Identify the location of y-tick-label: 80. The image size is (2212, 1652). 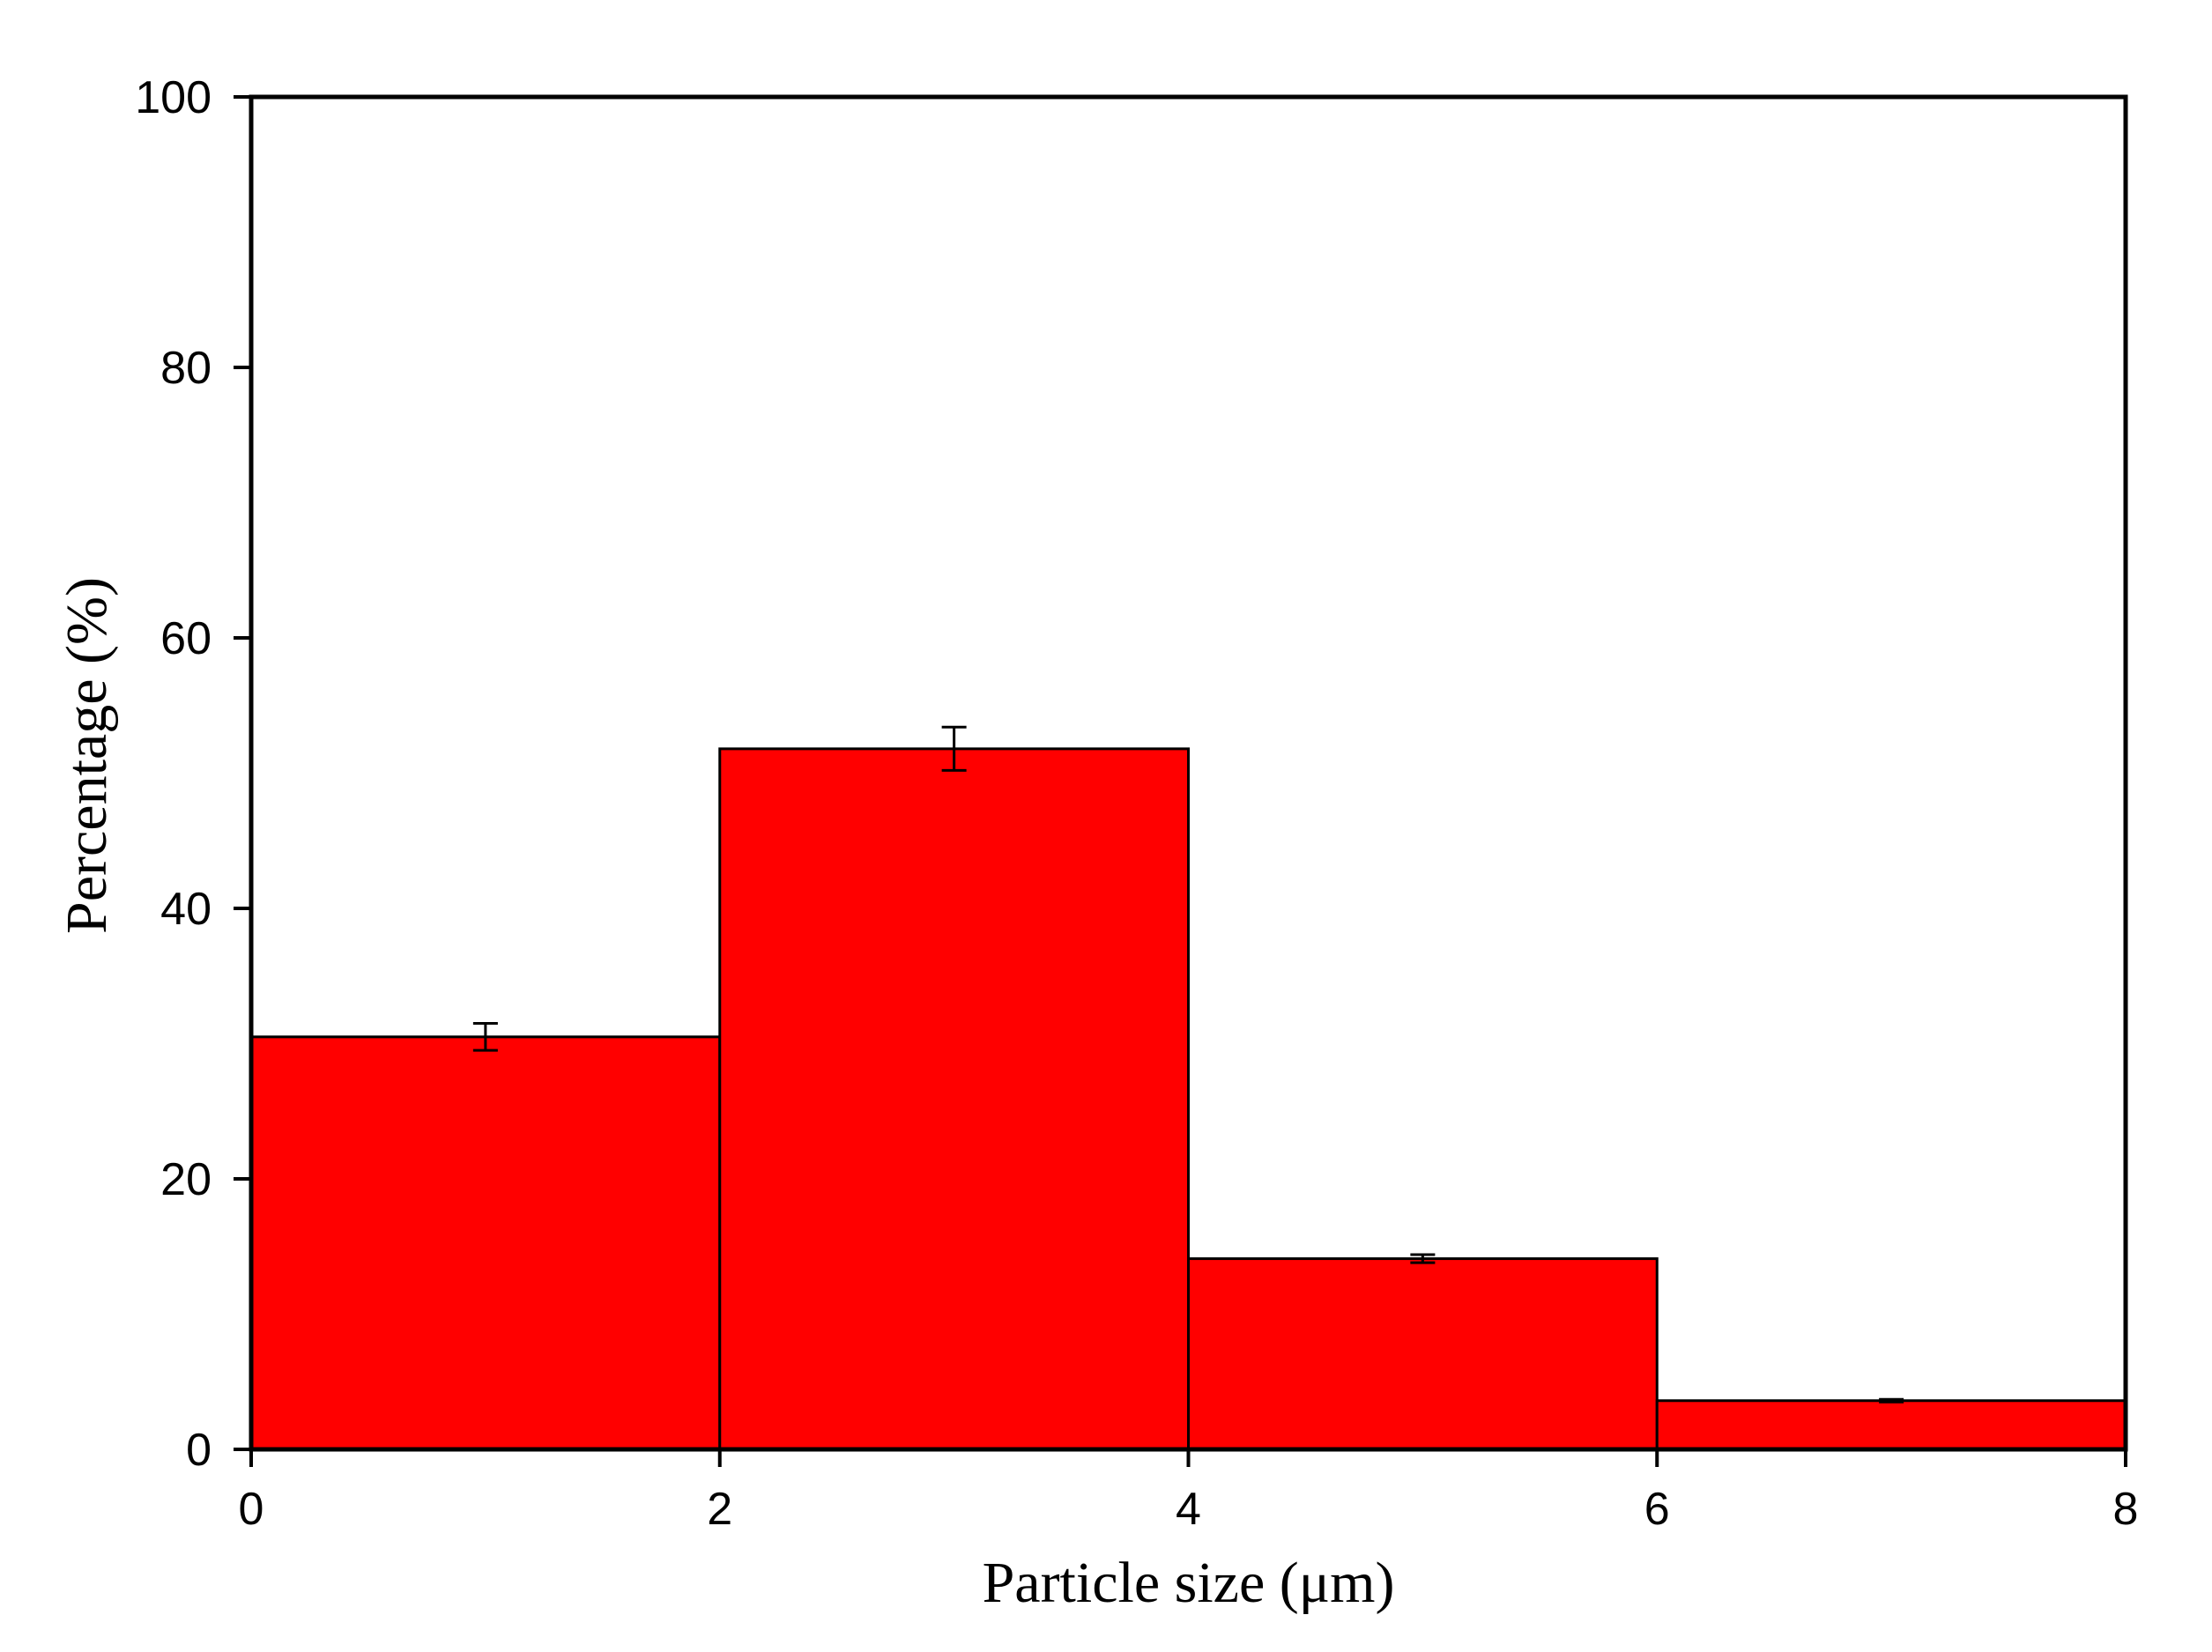
(186, 368).